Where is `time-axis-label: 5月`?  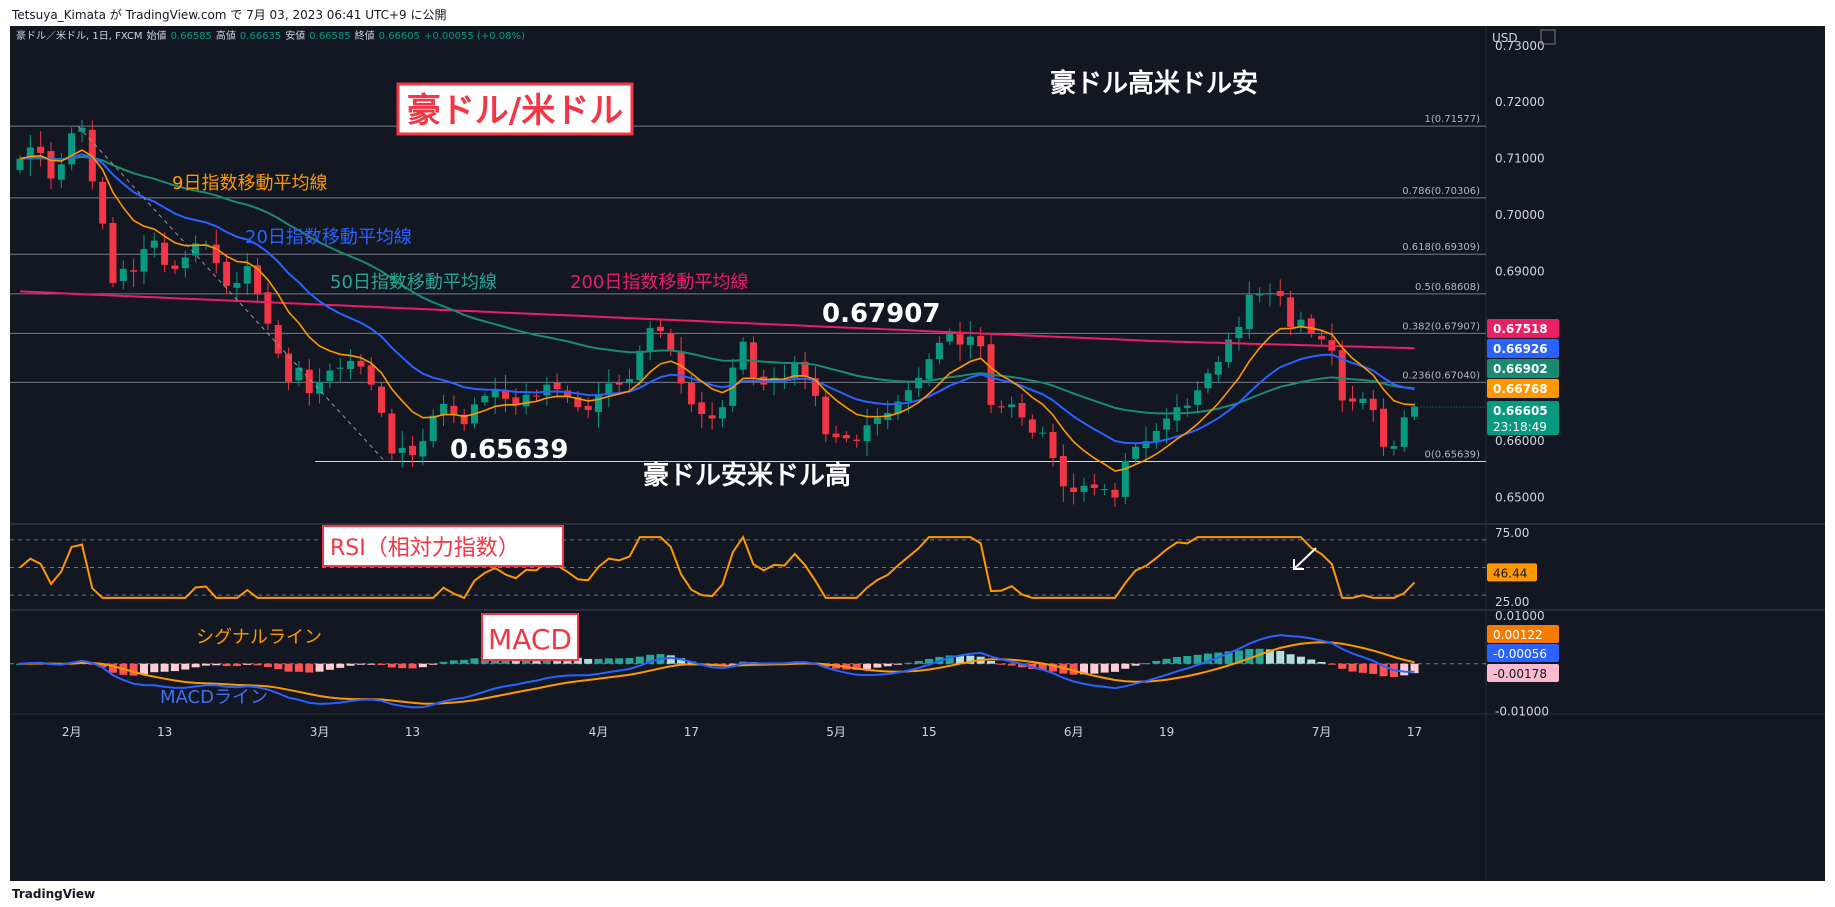 time-axis-label: 5月 is located at coordinates (836, 732).